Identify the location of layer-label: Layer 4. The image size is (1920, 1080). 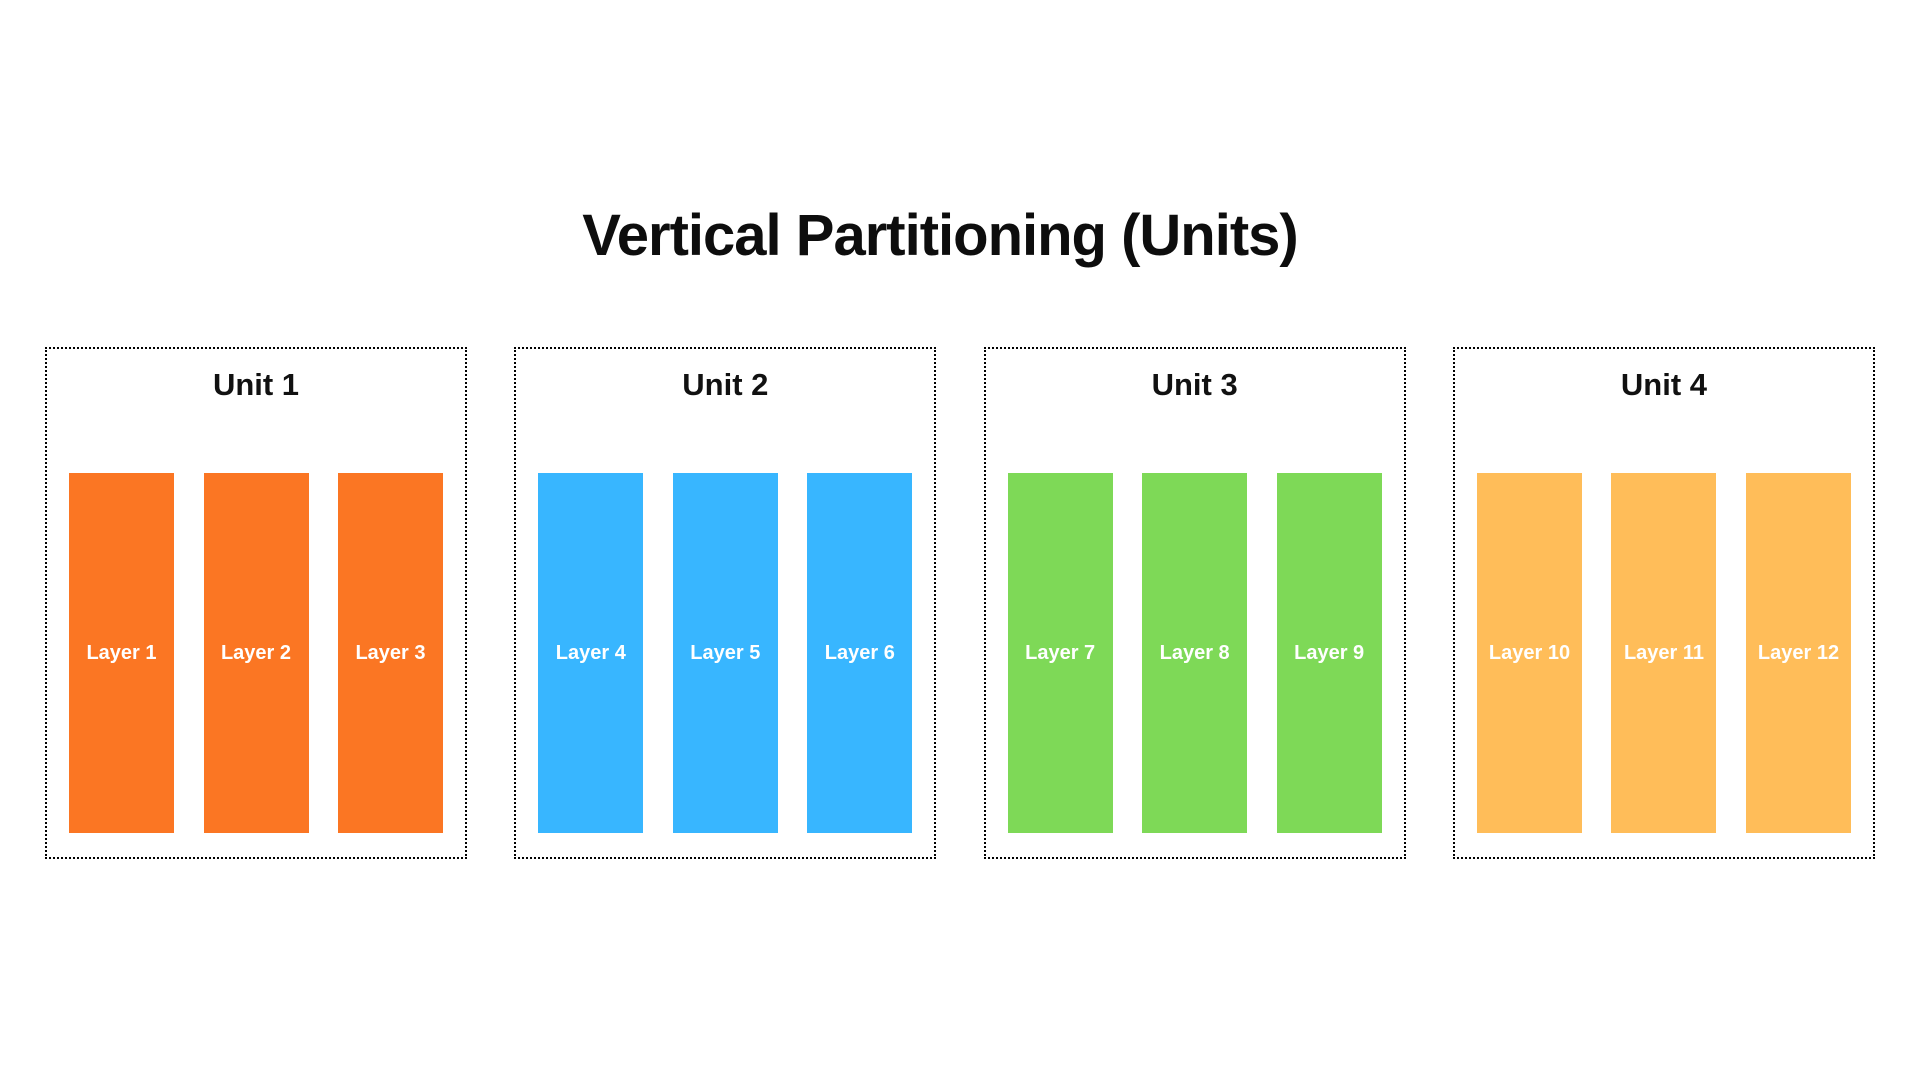
(590, 652).